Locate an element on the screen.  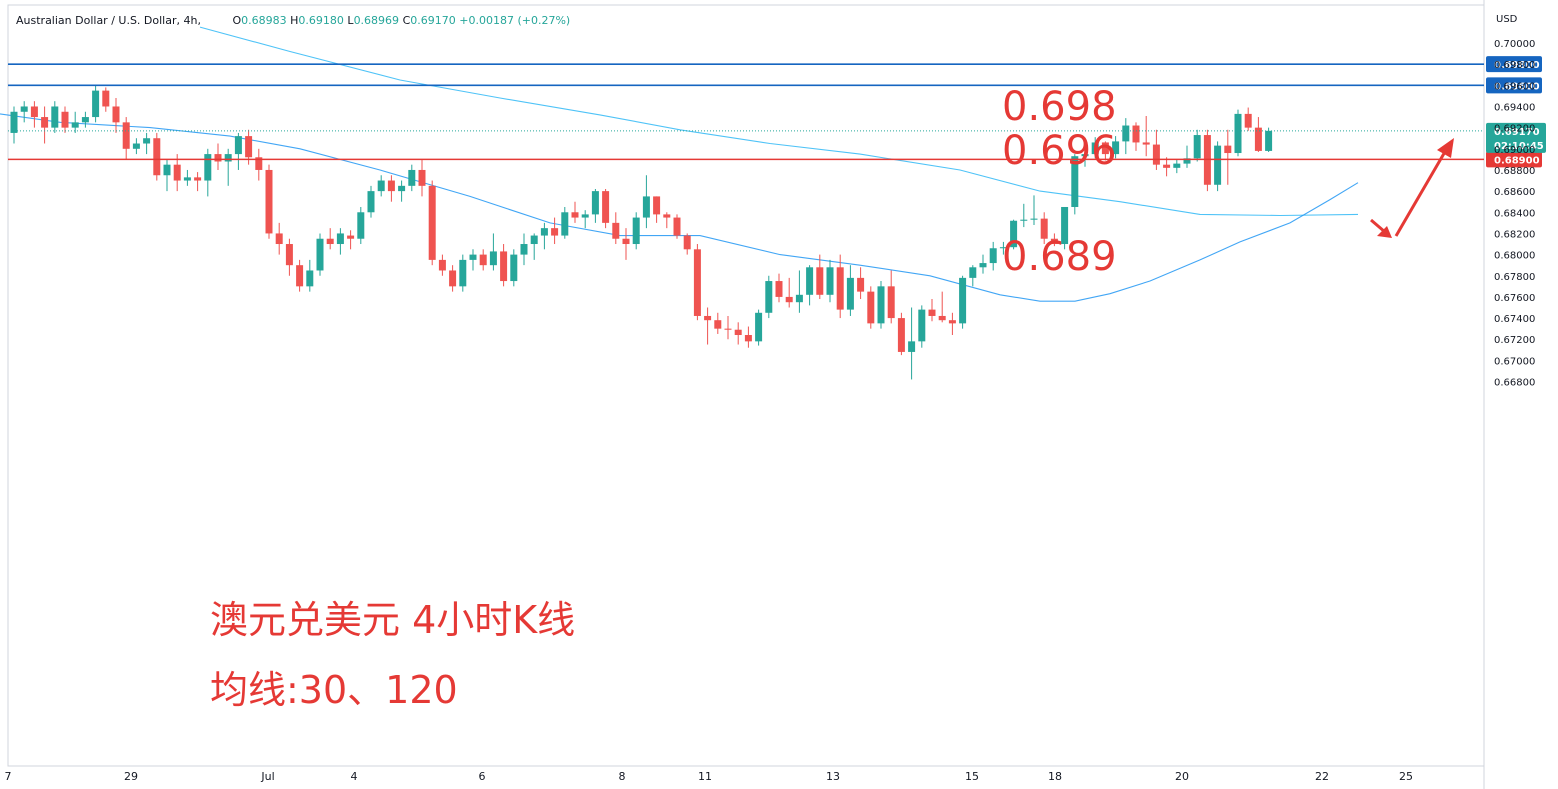
symbol-label: Australian Dollar / U.S. Dollar, 4h, is located at coordinates (108, 20).